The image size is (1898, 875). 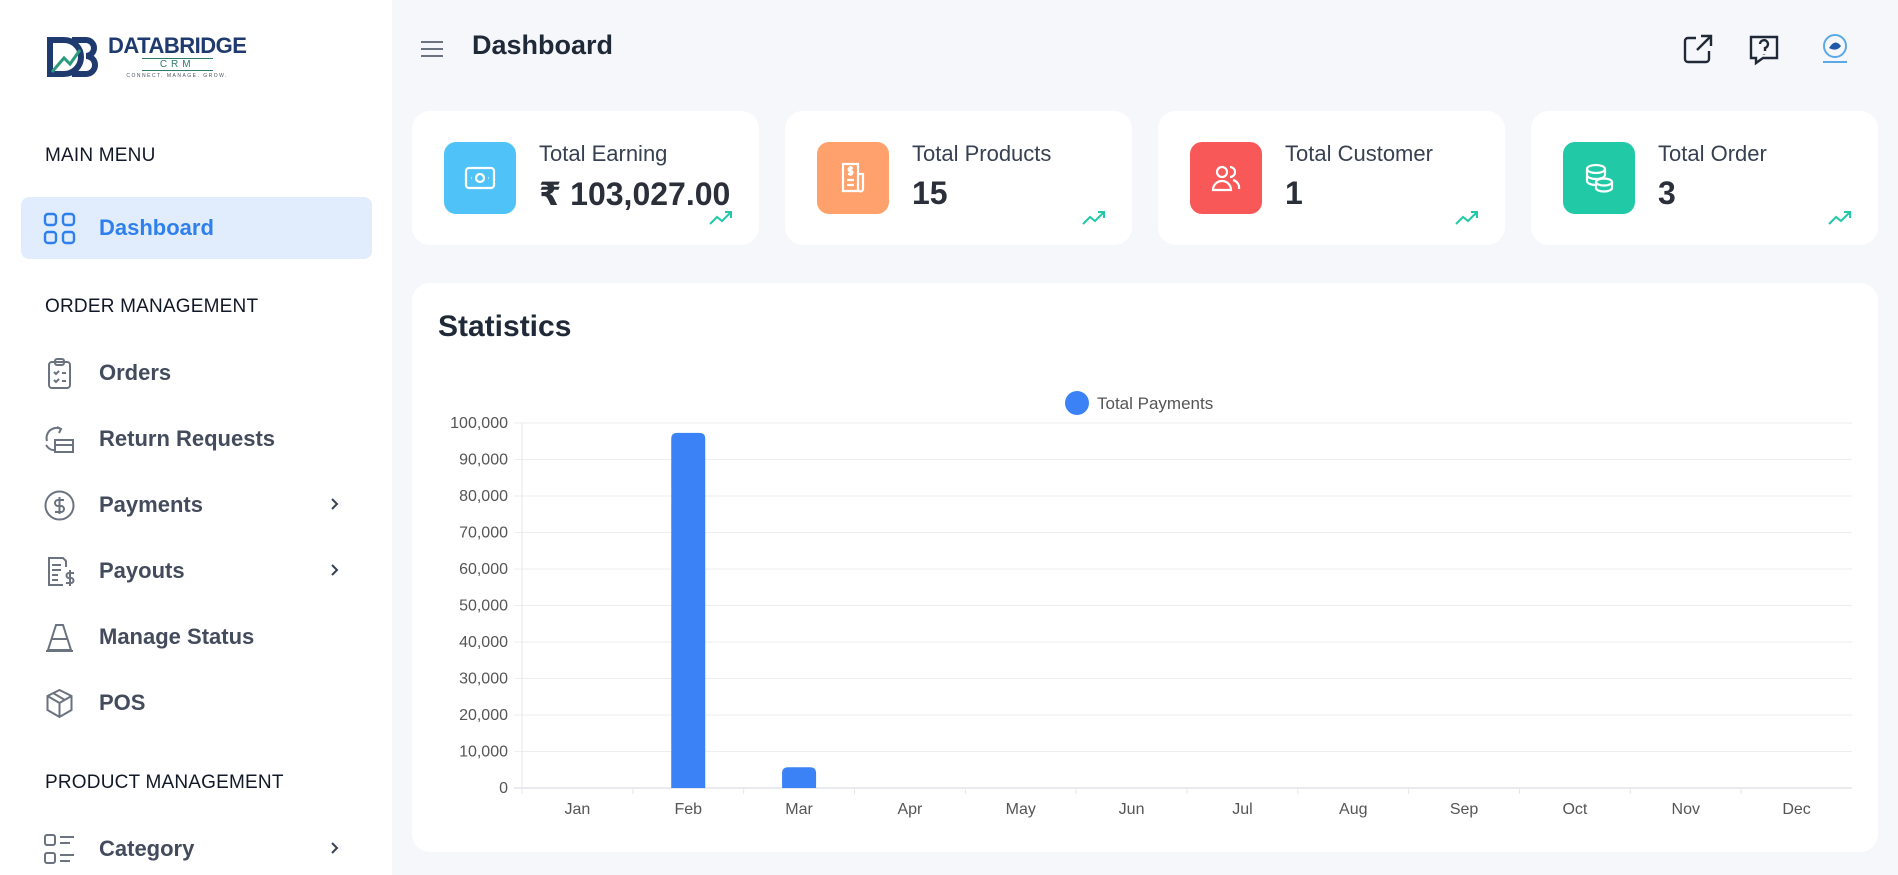 What do you see at coordinates (543, 45) in the screenshot?
I see `page-title: Dashboard` at bounding box center [543, 45].